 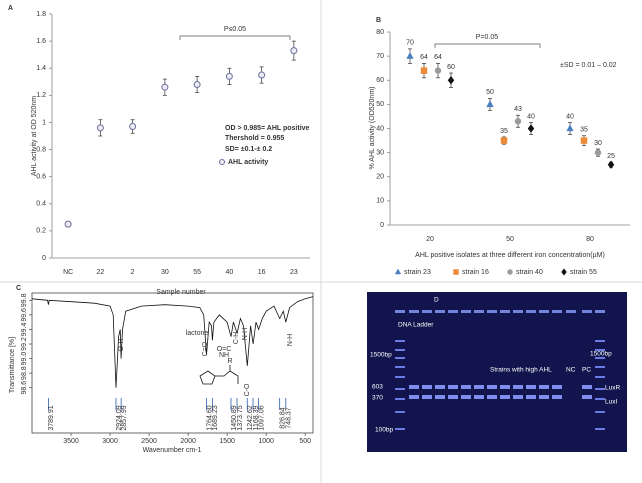 What do you see at coordinates (380, 104) in the screenshot?
I see `y-tick-label: 50` at bounding box center [380, 104].